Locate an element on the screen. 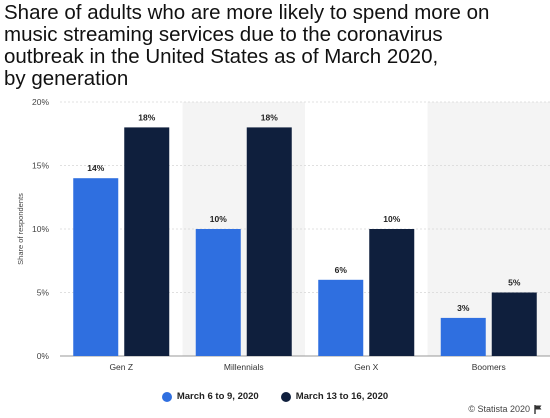 This screenshot has width=550, height=418. data-label: 3% is located at coordinates (463, 308).